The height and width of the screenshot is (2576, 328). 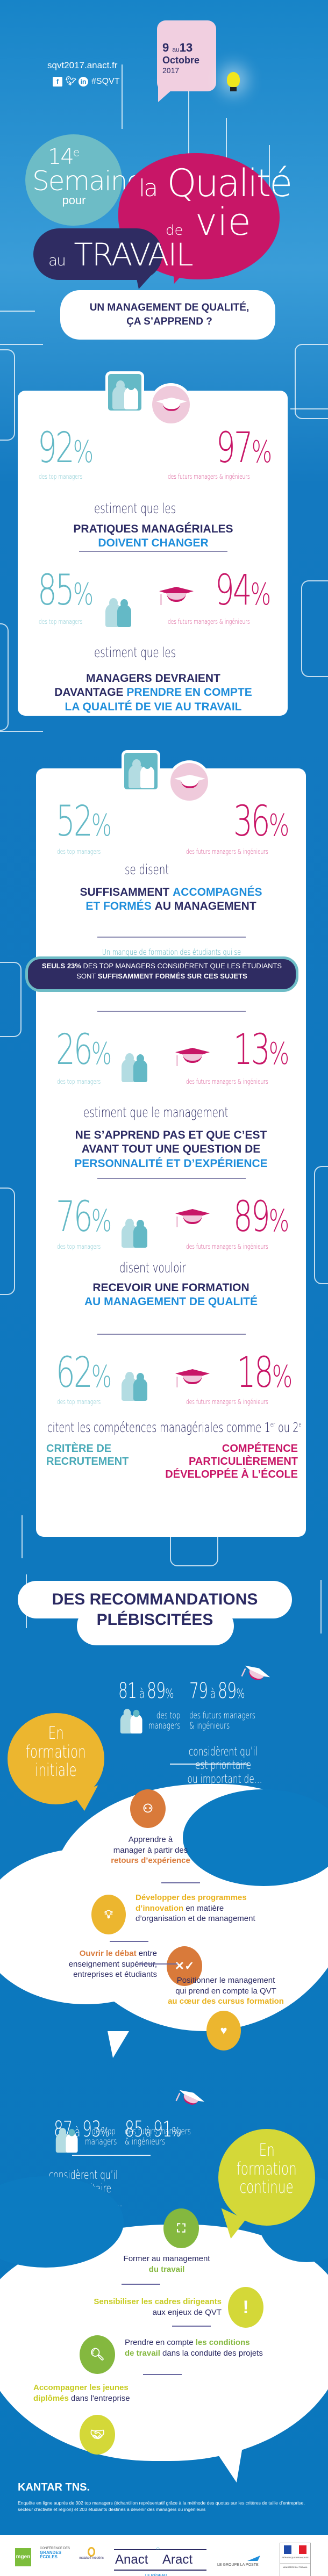 What do you see at coordinates (57, 260) in the screenshot?
I see `au-word: au` at bounding box center [57, 260].